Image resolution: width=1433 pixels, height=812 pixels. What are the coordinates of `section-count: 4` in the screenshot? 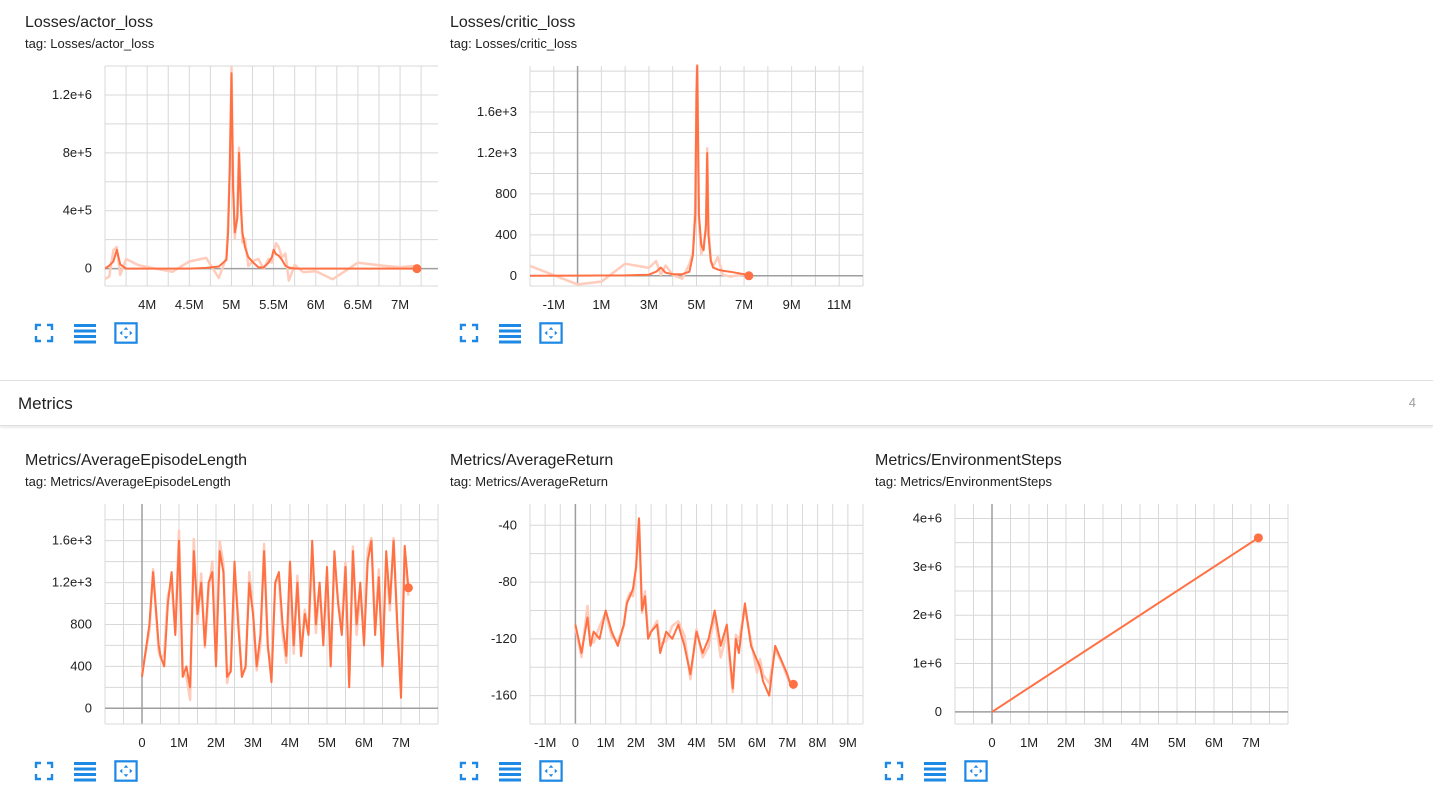 It's located at (1412, 402).